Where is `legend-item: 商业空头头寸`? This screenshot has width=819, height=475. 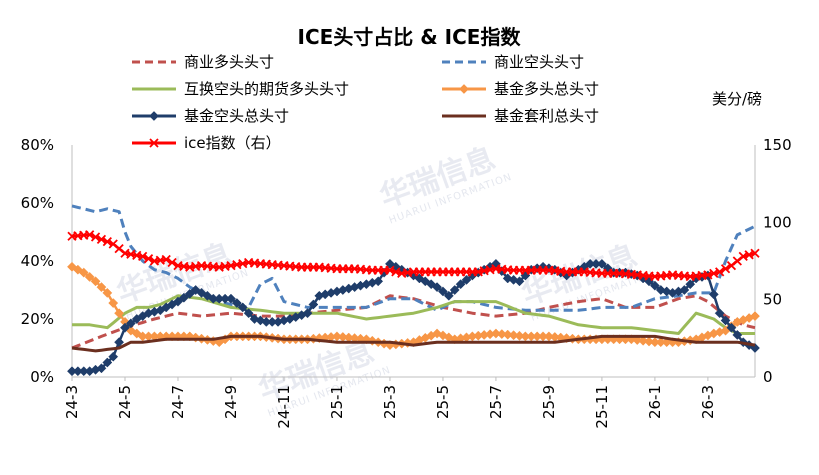
legend-item: 商业空头头寸 is located at coordinates (513, 62).